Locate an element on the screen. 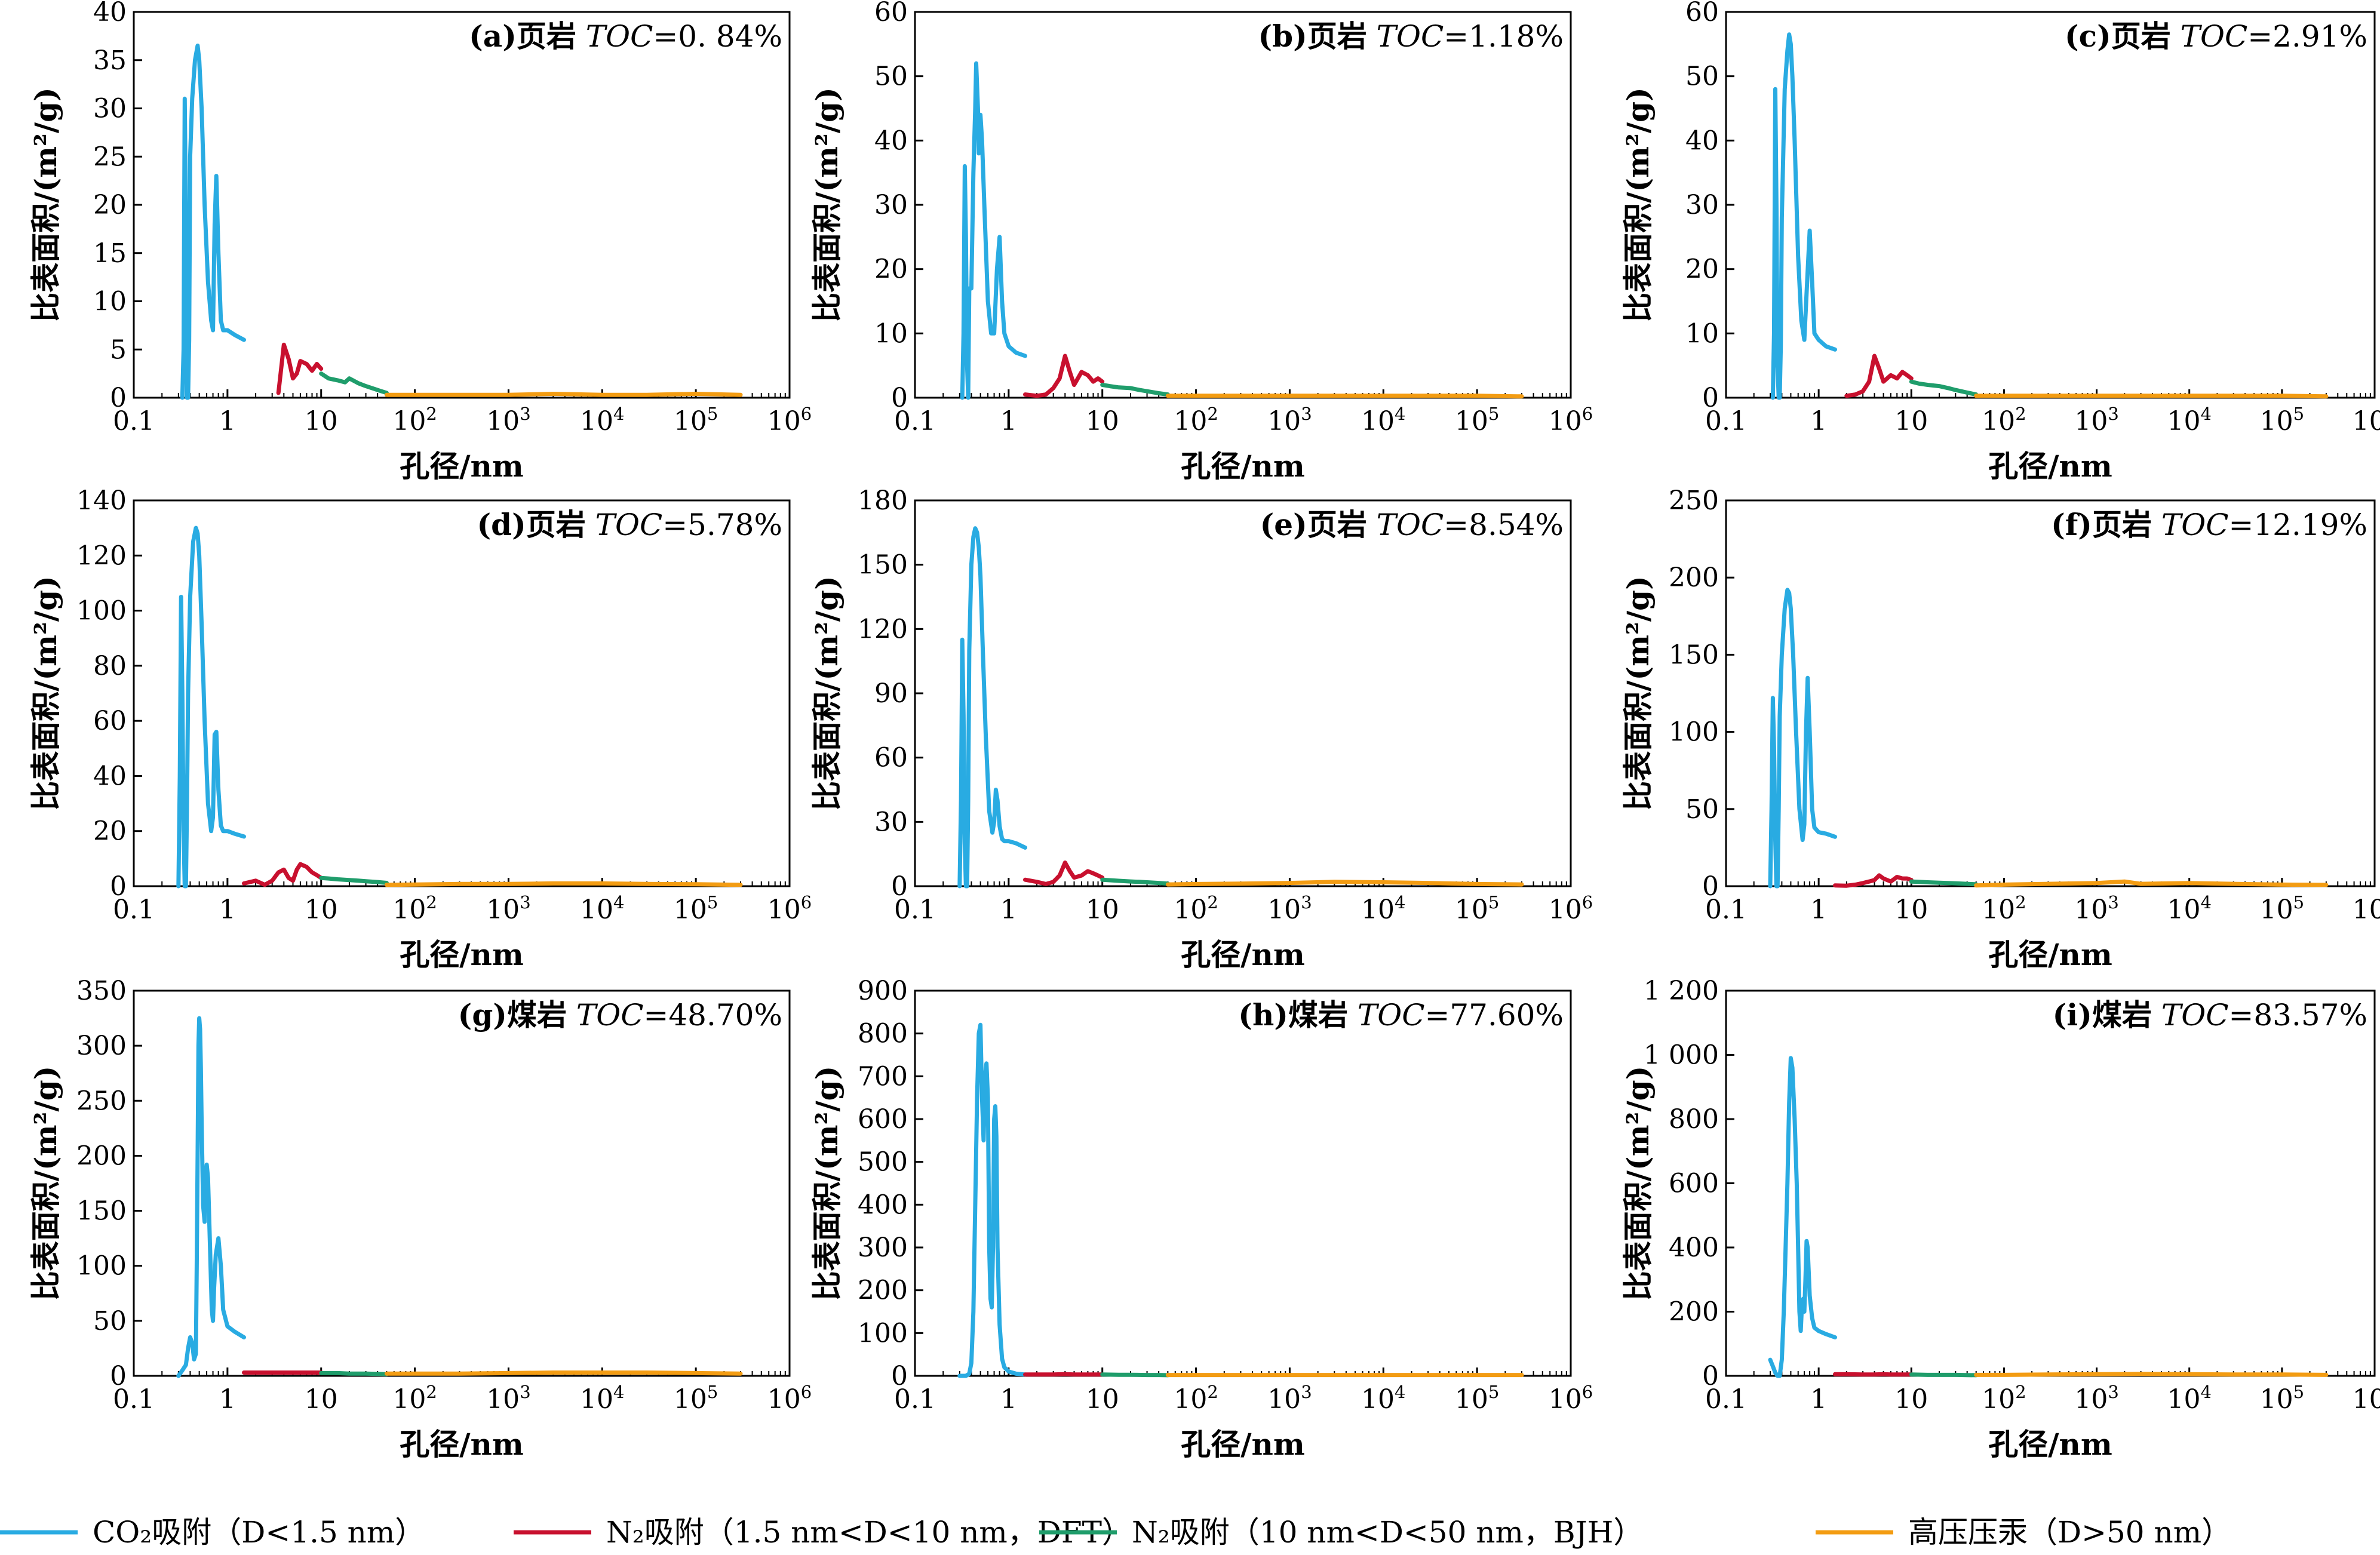 The image size is (2380, 1555). x-tick-label: 10³ is located at coordinates (1290, 1398).